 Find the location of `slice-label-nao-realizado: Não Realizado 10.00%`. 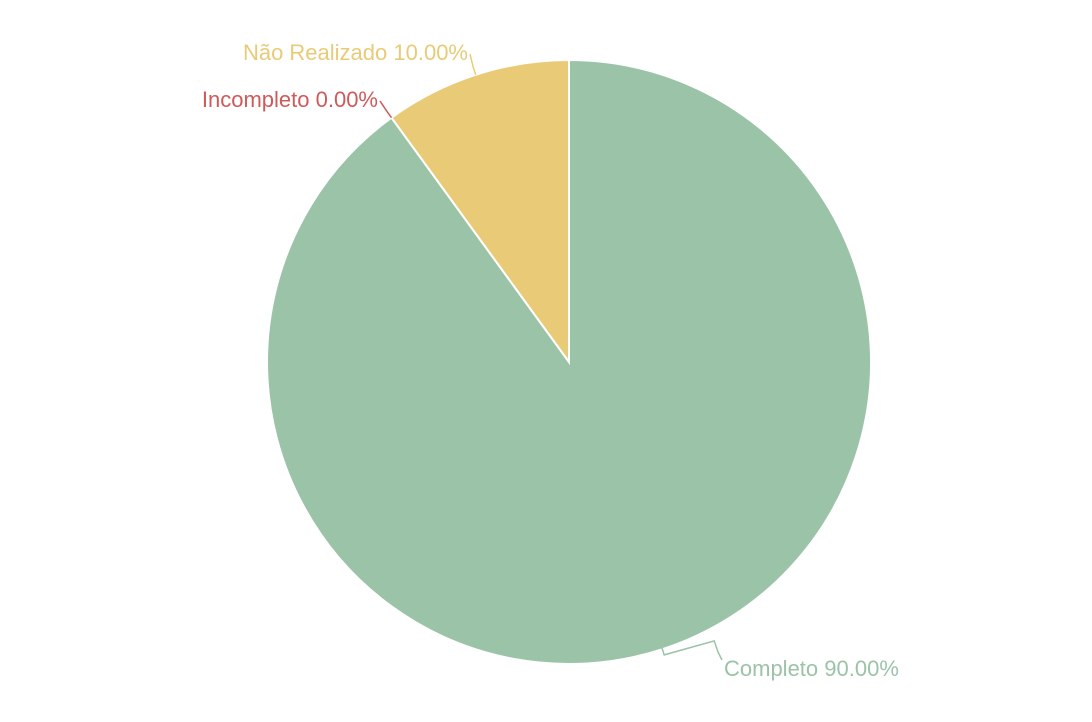

slice-label-nao-realizado: Não Realizado 10.00% is located at coordinates (355, 52).